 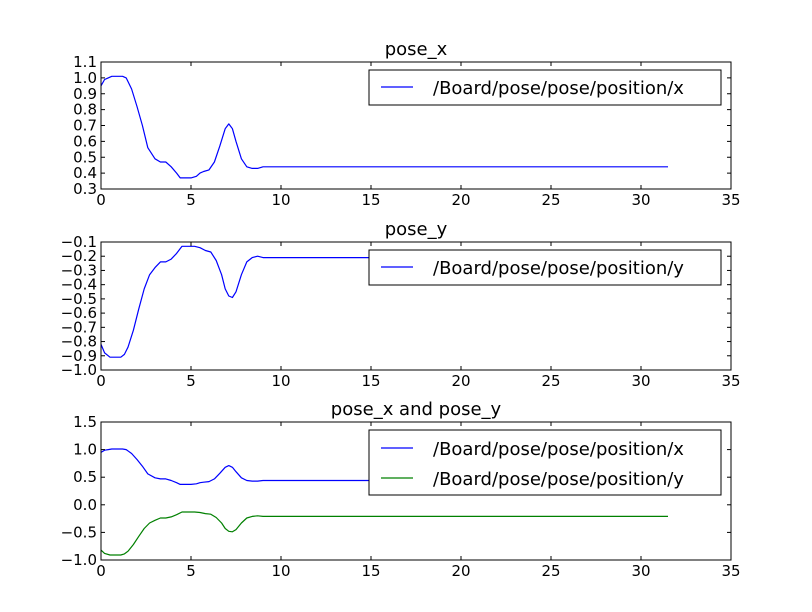 I want to click on subplot-pose-xy-ytick-label: −0.5, so click(x=79, y=532).